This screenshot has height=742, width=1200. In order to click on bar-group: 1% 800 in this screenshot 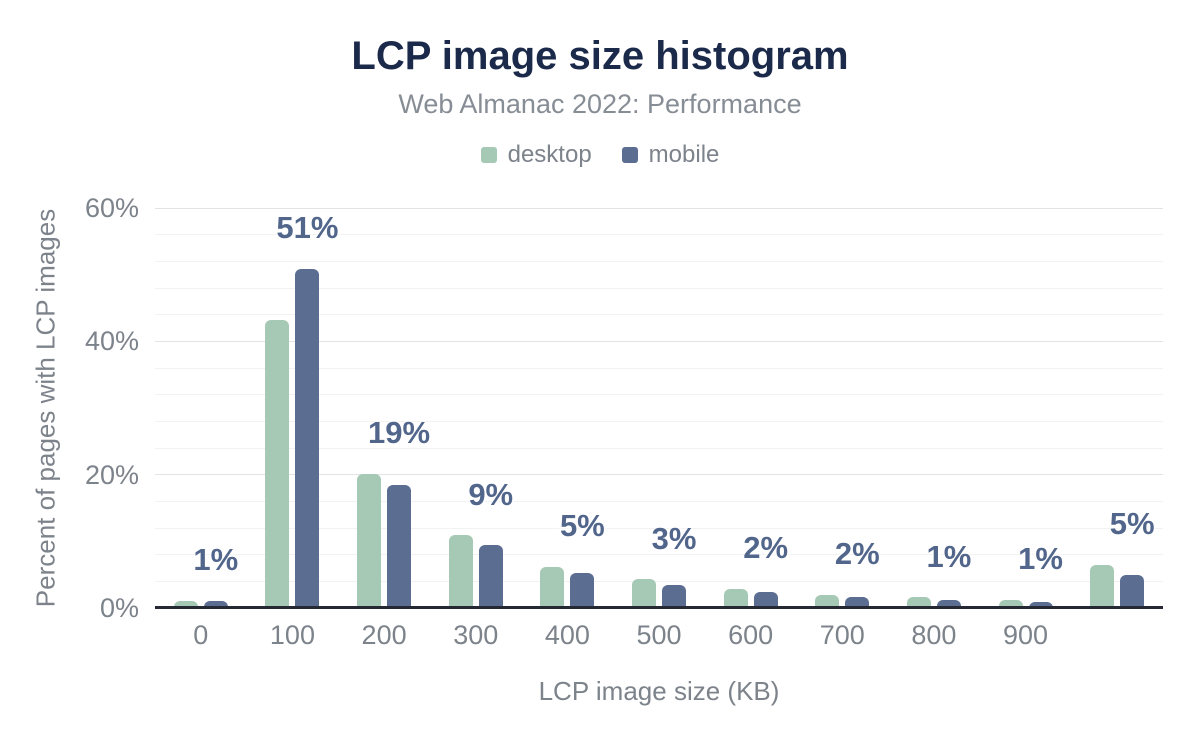, I will do `click(934, 429)`.